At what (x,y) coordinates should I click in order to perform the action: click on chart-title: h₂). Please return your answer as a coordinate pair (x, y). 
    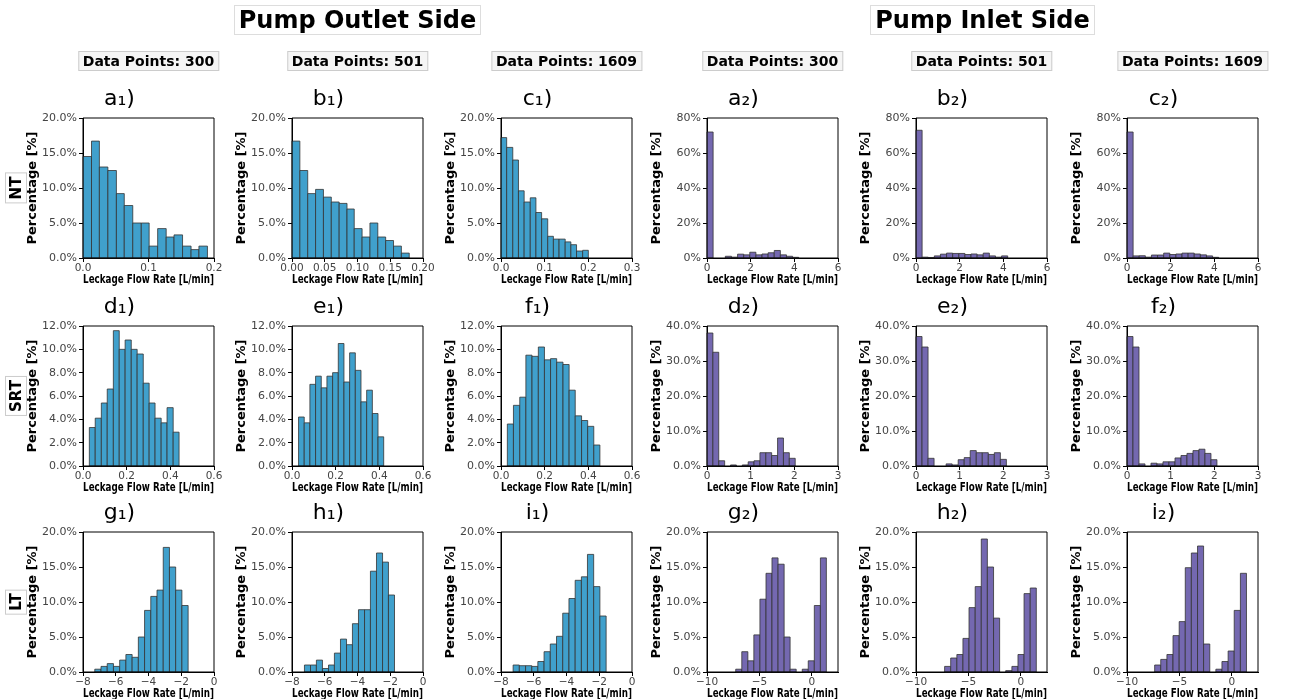
    Looking at the image, I should click on (952, 511).